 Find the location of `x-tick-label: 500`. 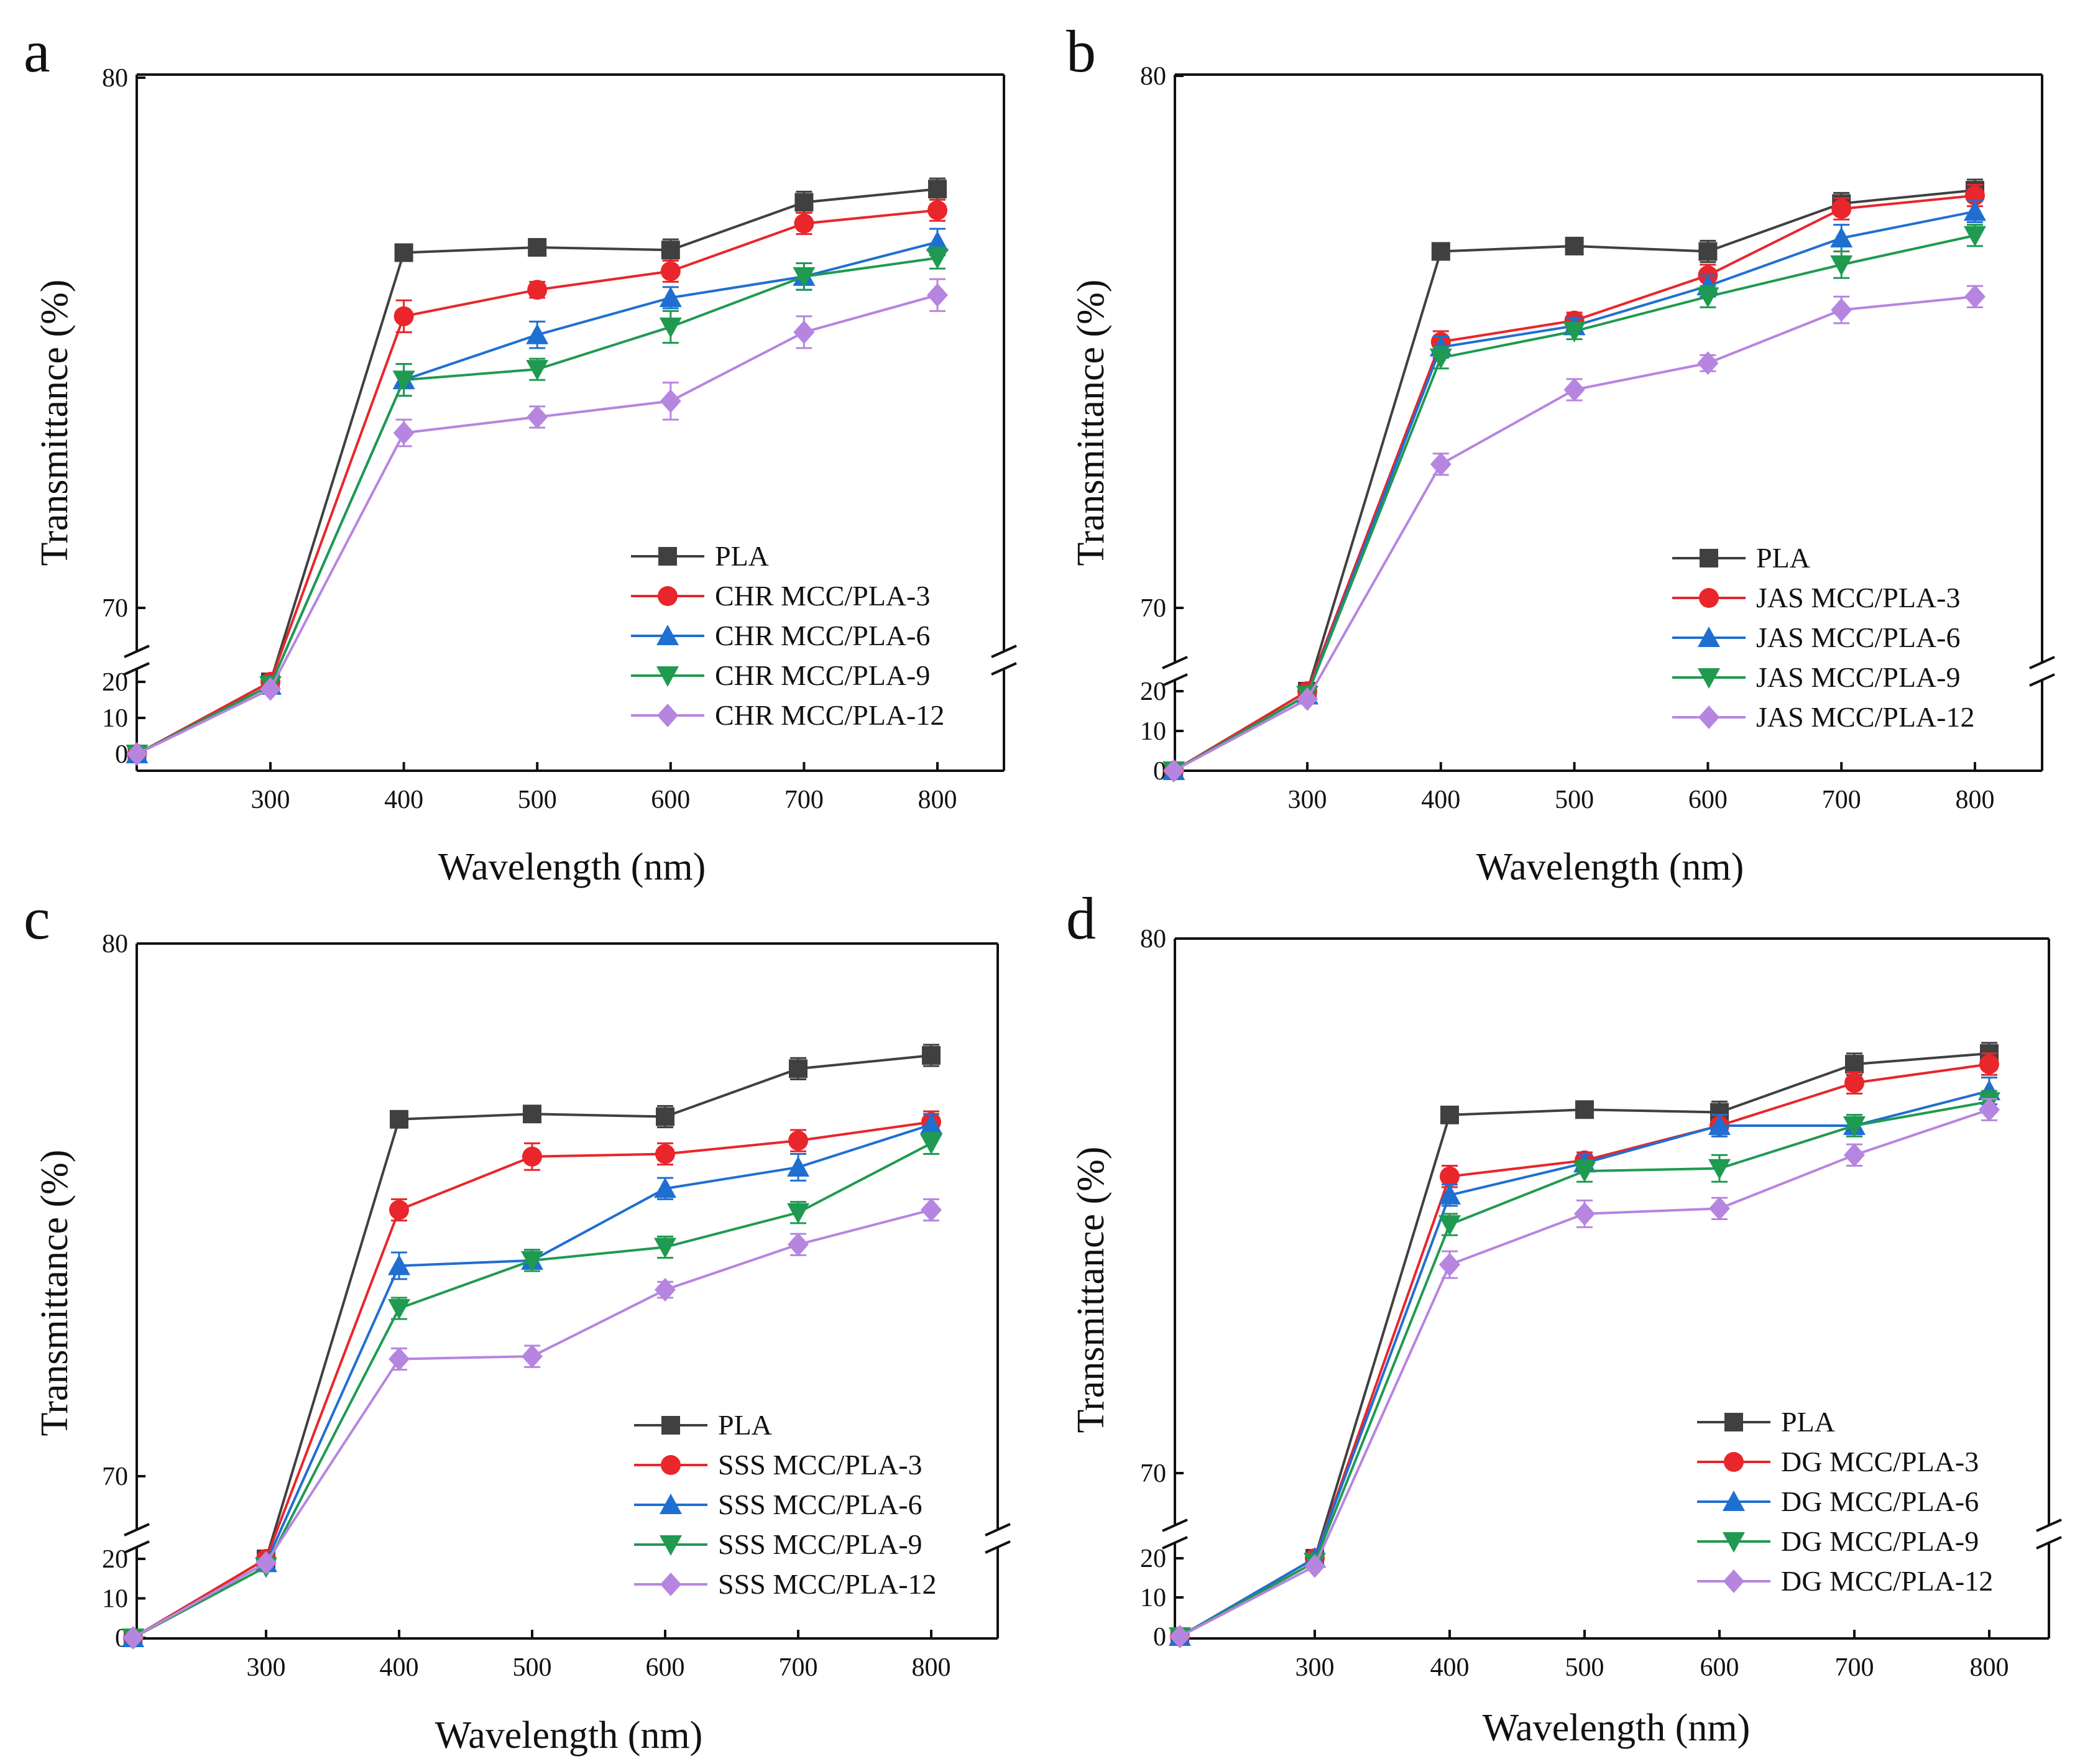

x-tick-label: 500 is located at coordinates (532, 1667).